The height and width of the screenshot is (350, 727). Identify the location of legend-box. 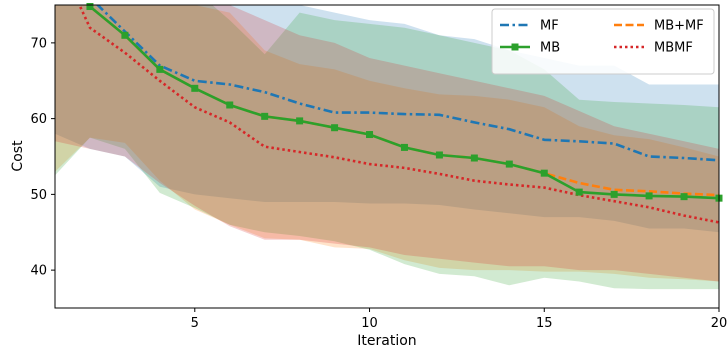
(603, 41).